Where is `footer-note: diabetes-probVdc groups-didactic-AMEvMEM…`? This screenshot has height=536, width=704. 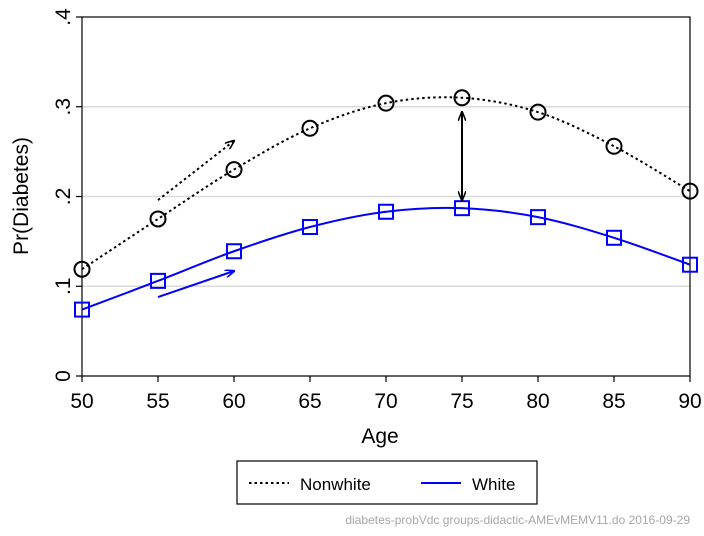 footer-note: diabetes-probVdc groups-didactic-AMEvMEM… is located at coordinates (517, 520).